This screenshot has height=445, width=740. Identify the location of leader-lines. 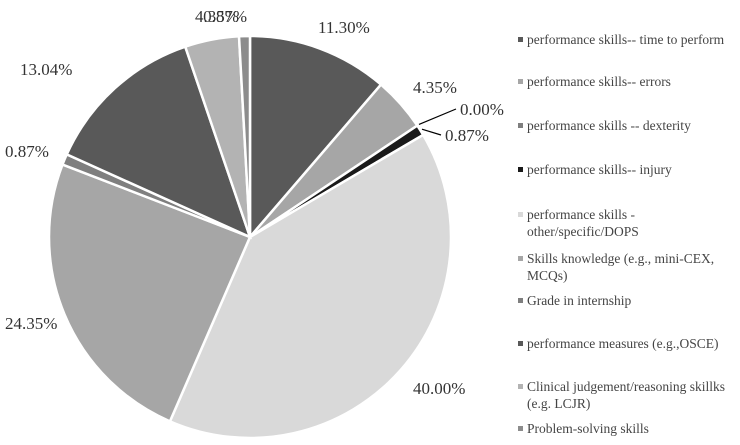
(437, 122).